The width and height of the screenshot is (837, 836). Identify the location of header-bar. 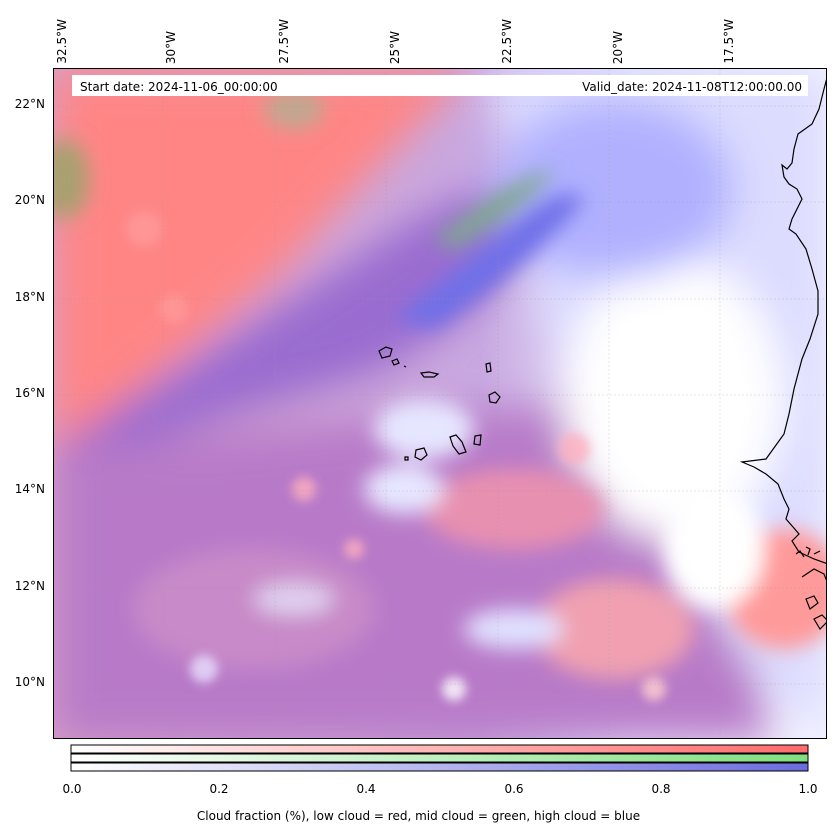
(440, 85).